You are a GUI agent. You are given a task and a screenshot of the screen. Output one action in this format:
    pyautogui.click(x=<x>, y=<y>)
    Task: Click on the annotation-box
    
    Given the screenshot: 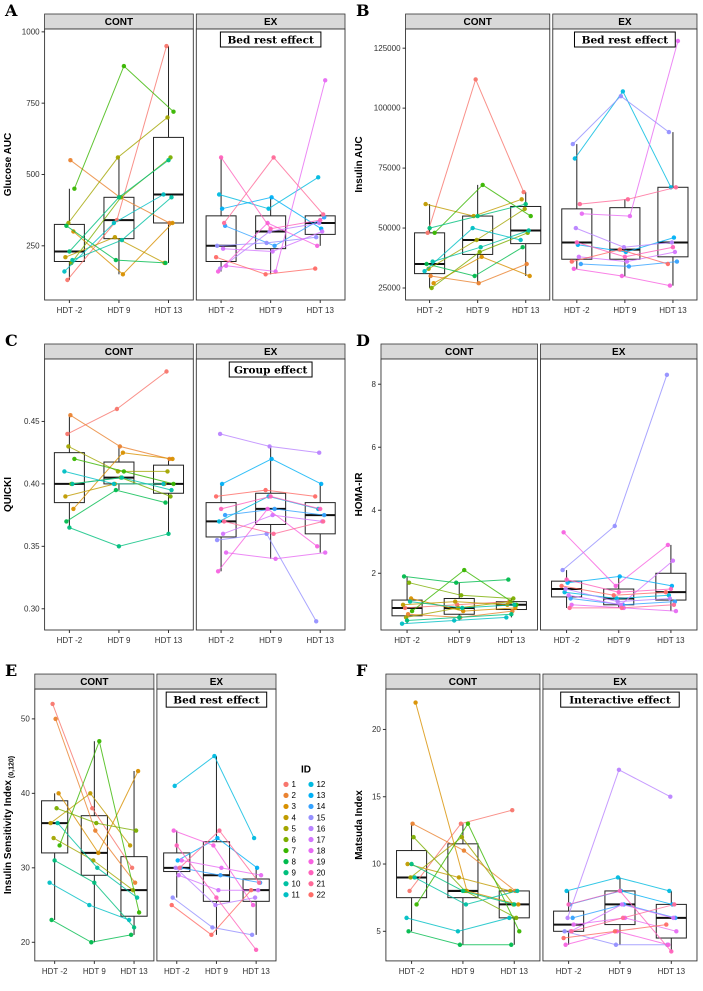 What is the action you would take?
    pyautogui.click(x=216, y=699)
    